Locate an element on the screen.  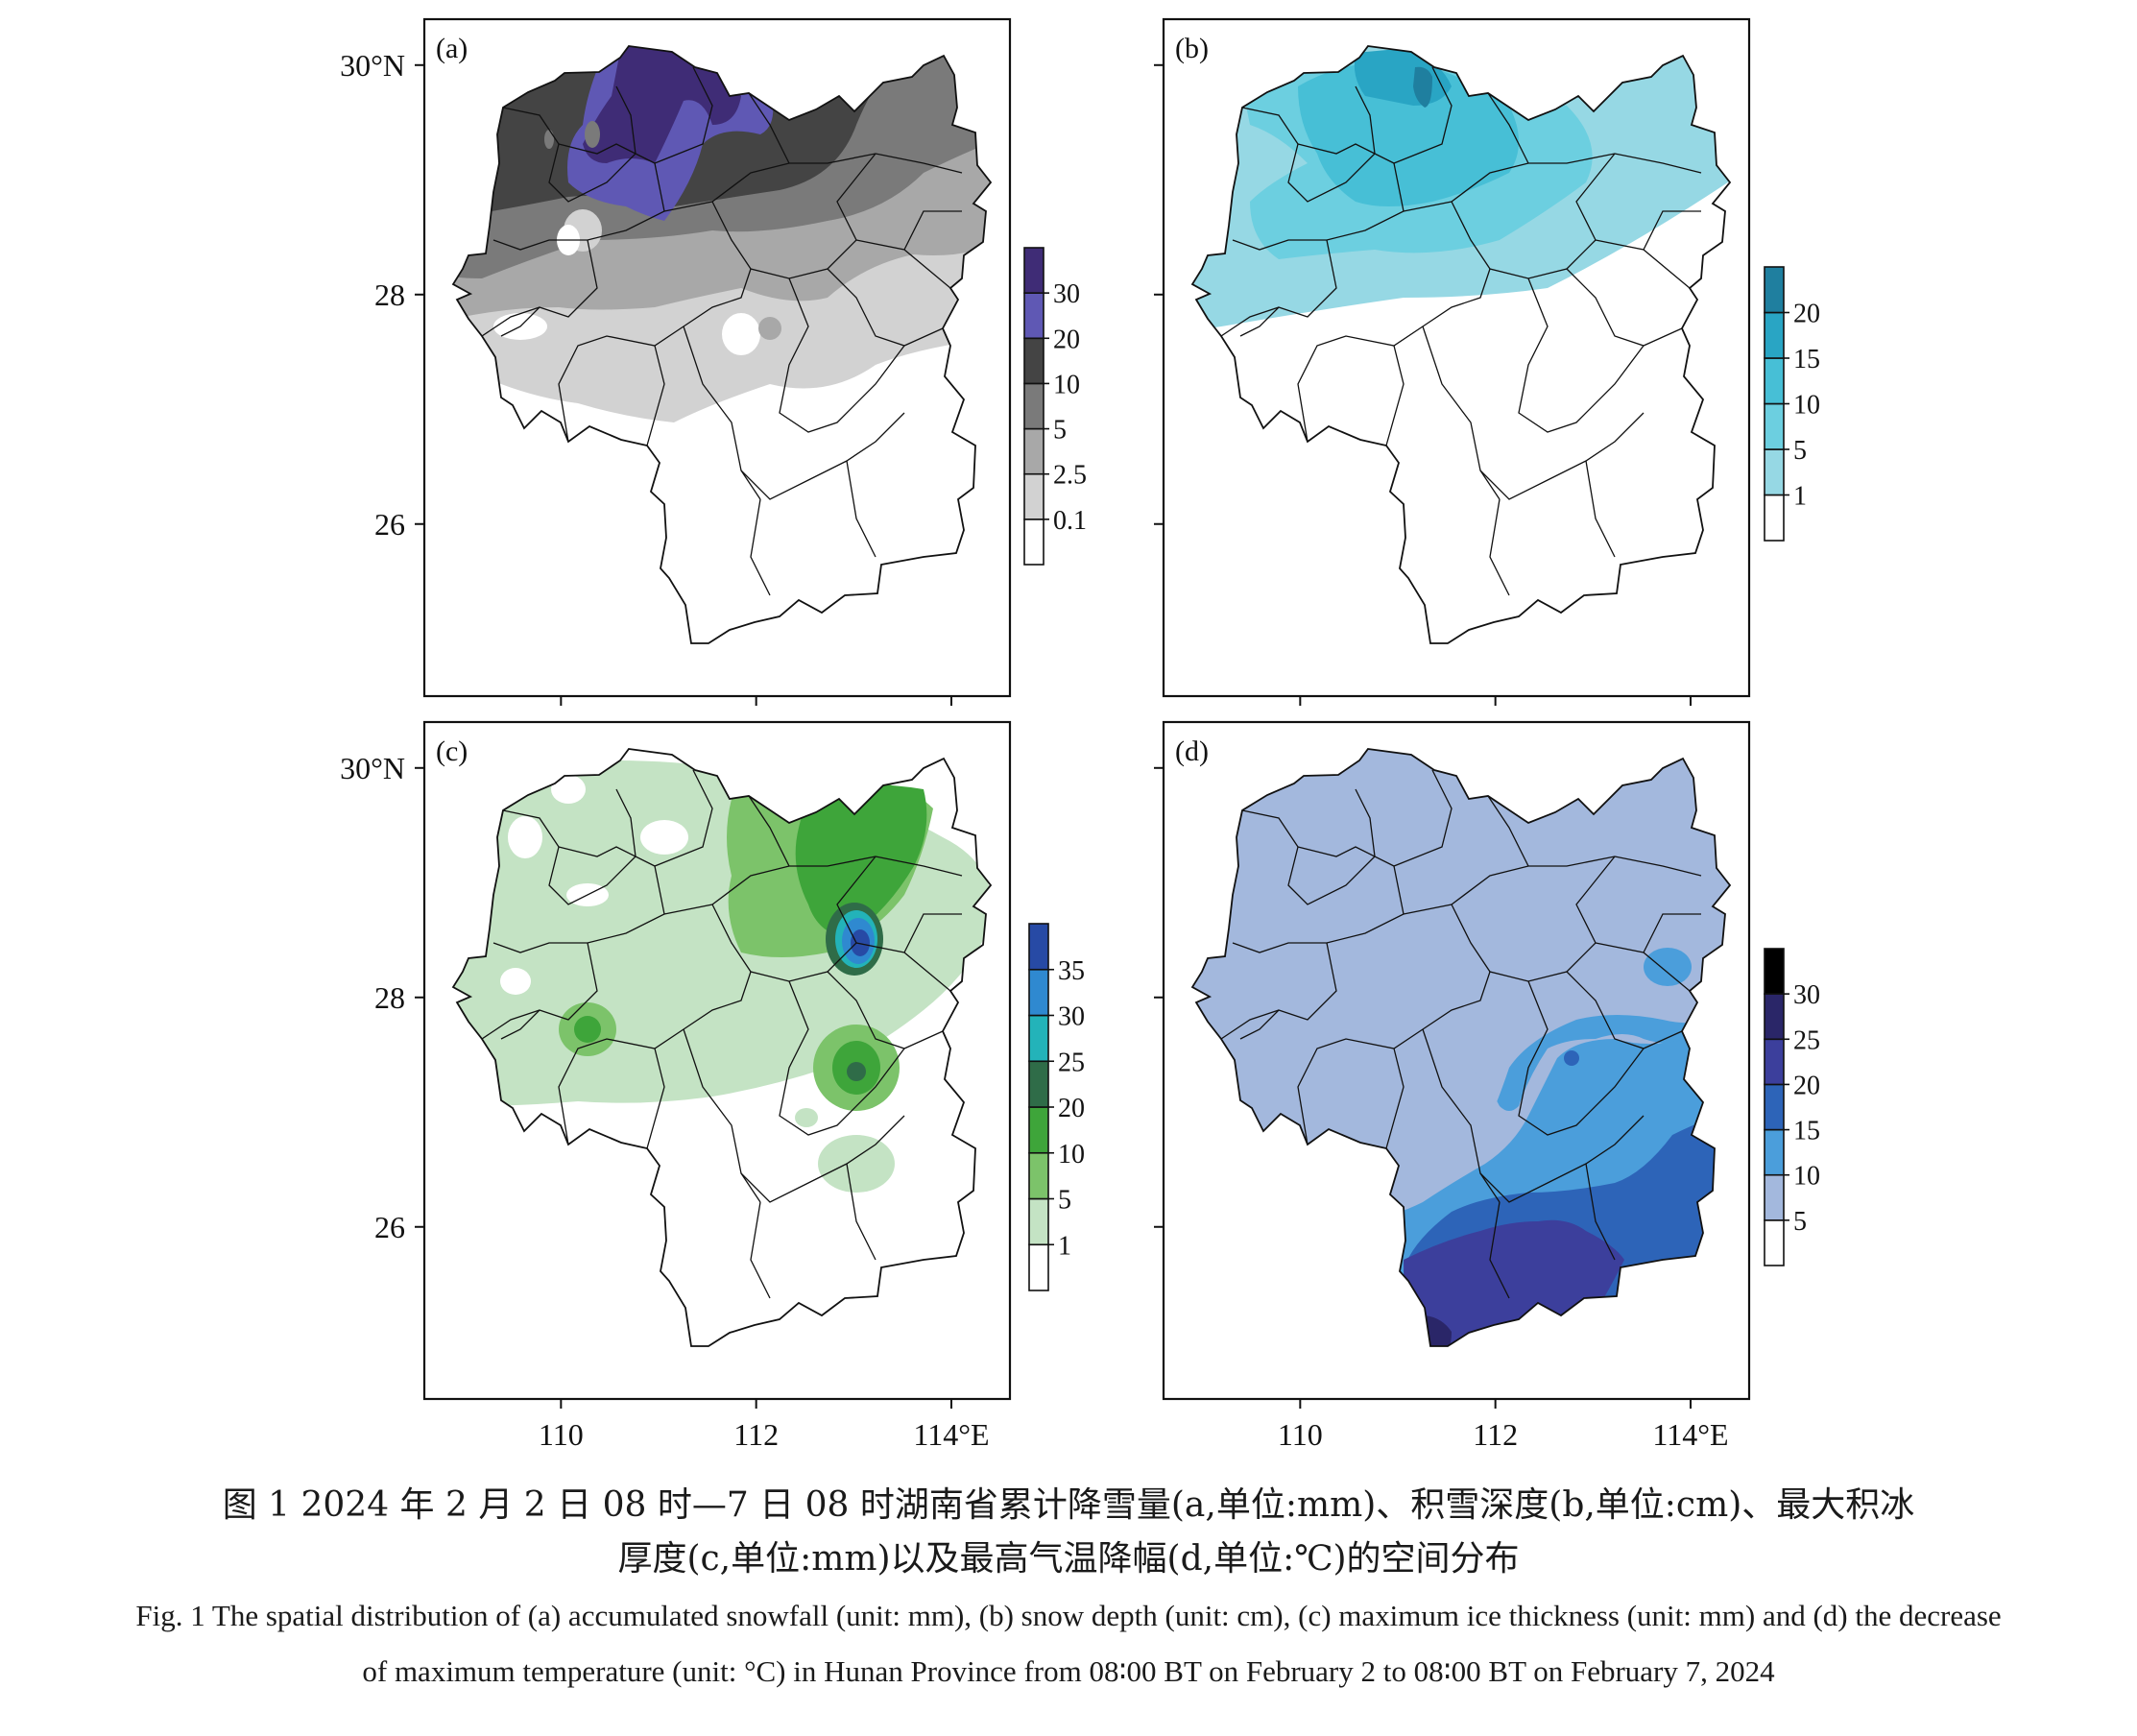
legend-panel-a: 0.1 2.5 5 10 20 30 is located at coordinates (1055, 406).